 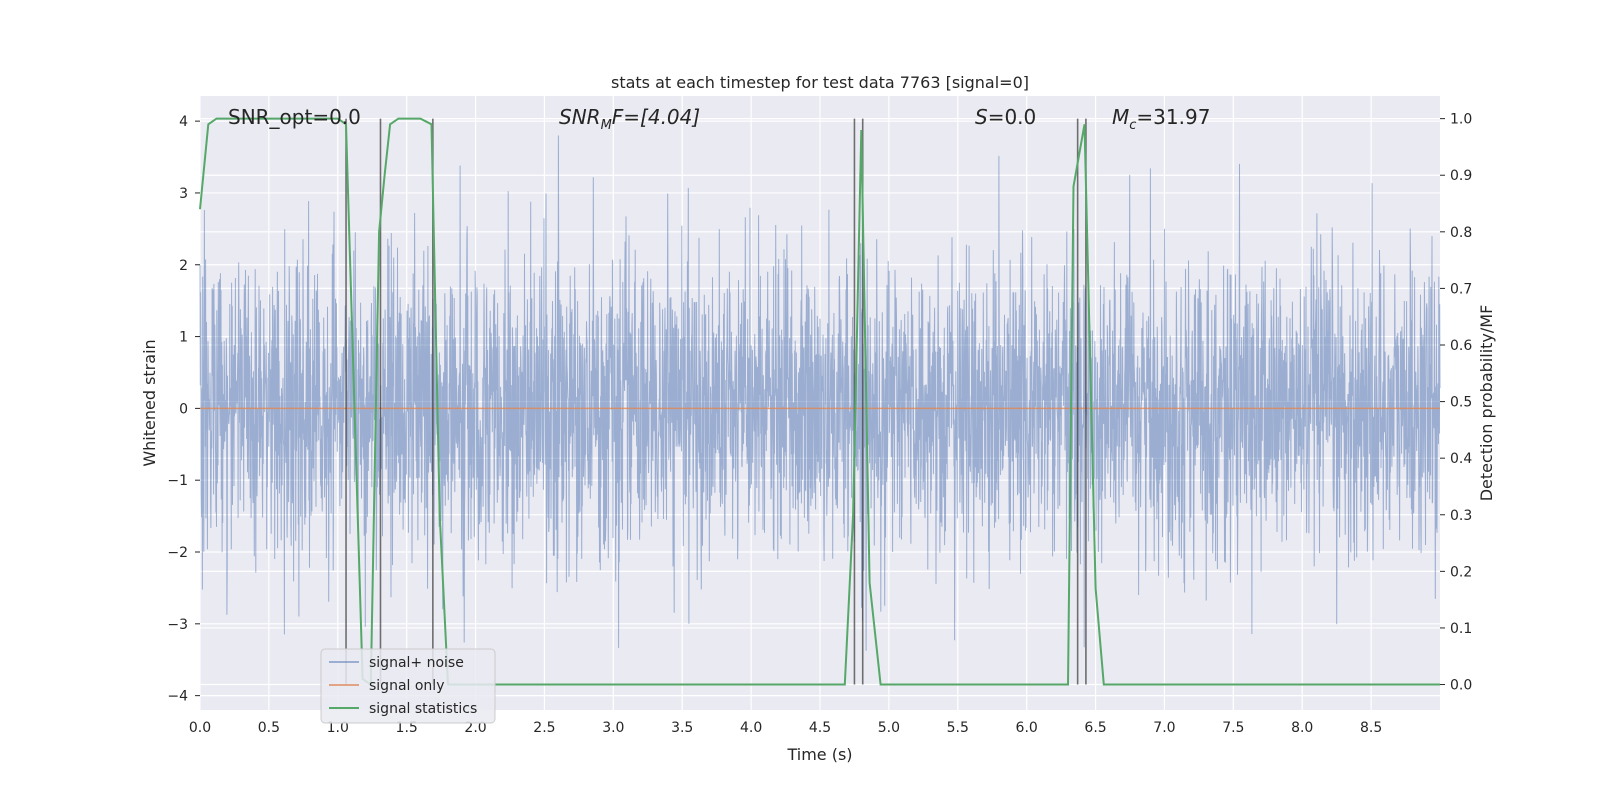 I want to click on x-axis-label: Time (s), so click(x=819, y=754).